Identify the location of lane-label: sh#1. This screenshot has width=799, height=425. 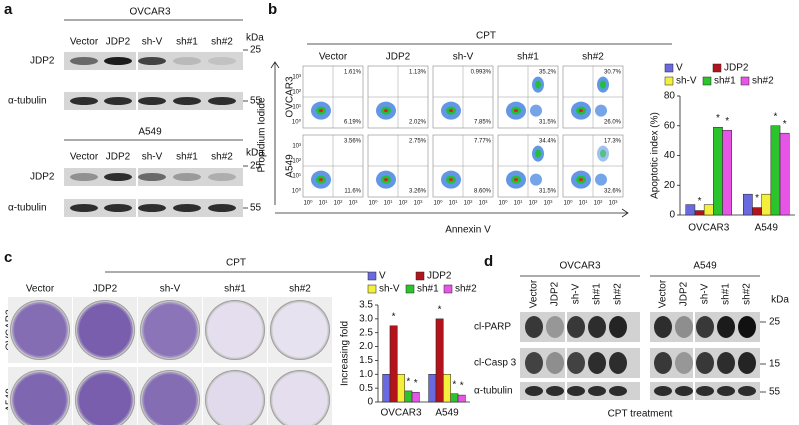
(187, 42).